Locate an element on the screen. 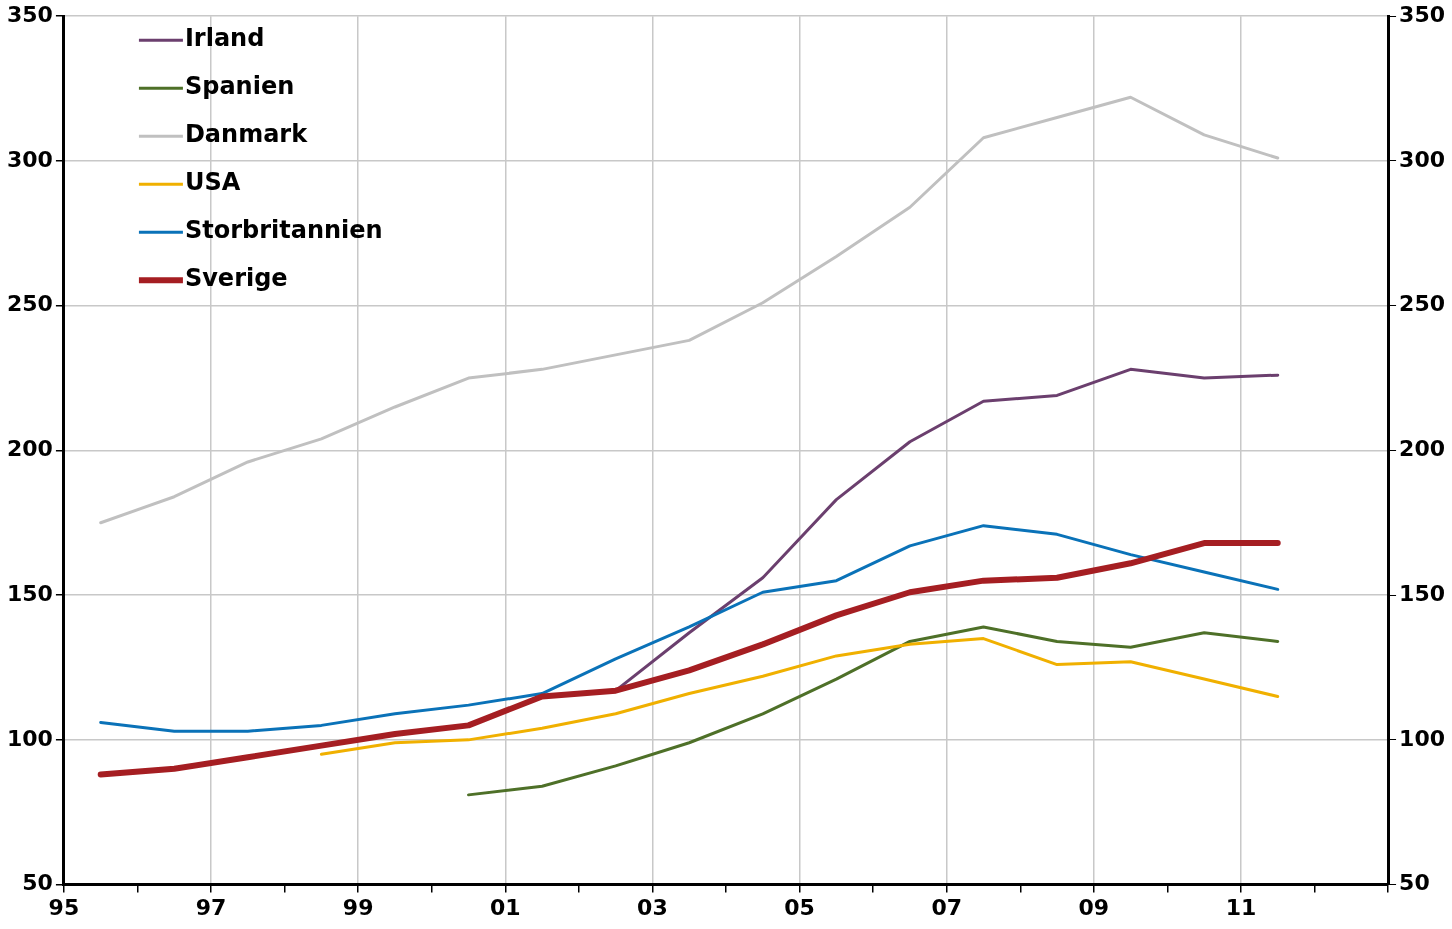 This screenshot has width=1452, height=929. y2-tick-label: 250 is located at coordinates (29, 304).